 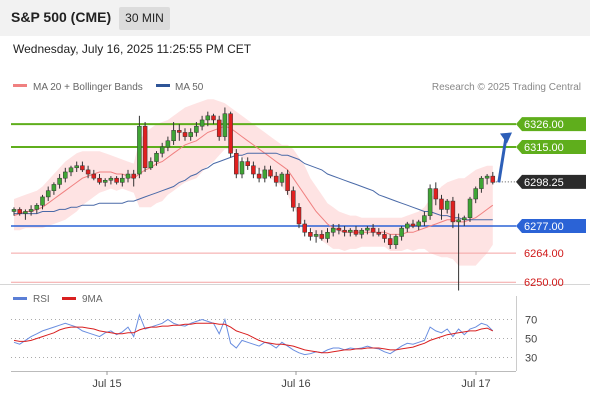 What do you see at coordinates (475, 384) in the screenshot?
I see `x-axis-label: Jul 17` at bounding box center [475, 384].